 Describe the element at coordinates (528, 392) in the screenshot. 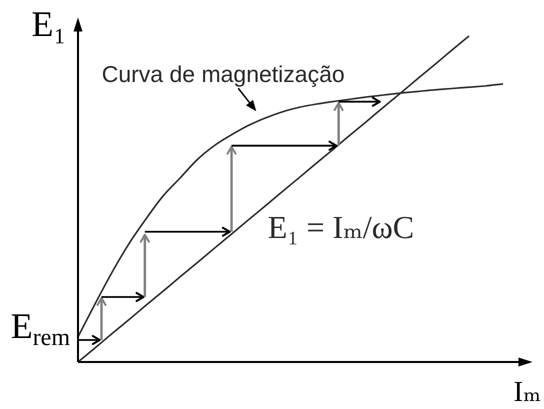

I see `x-axis-title: Iₘ` at that location.